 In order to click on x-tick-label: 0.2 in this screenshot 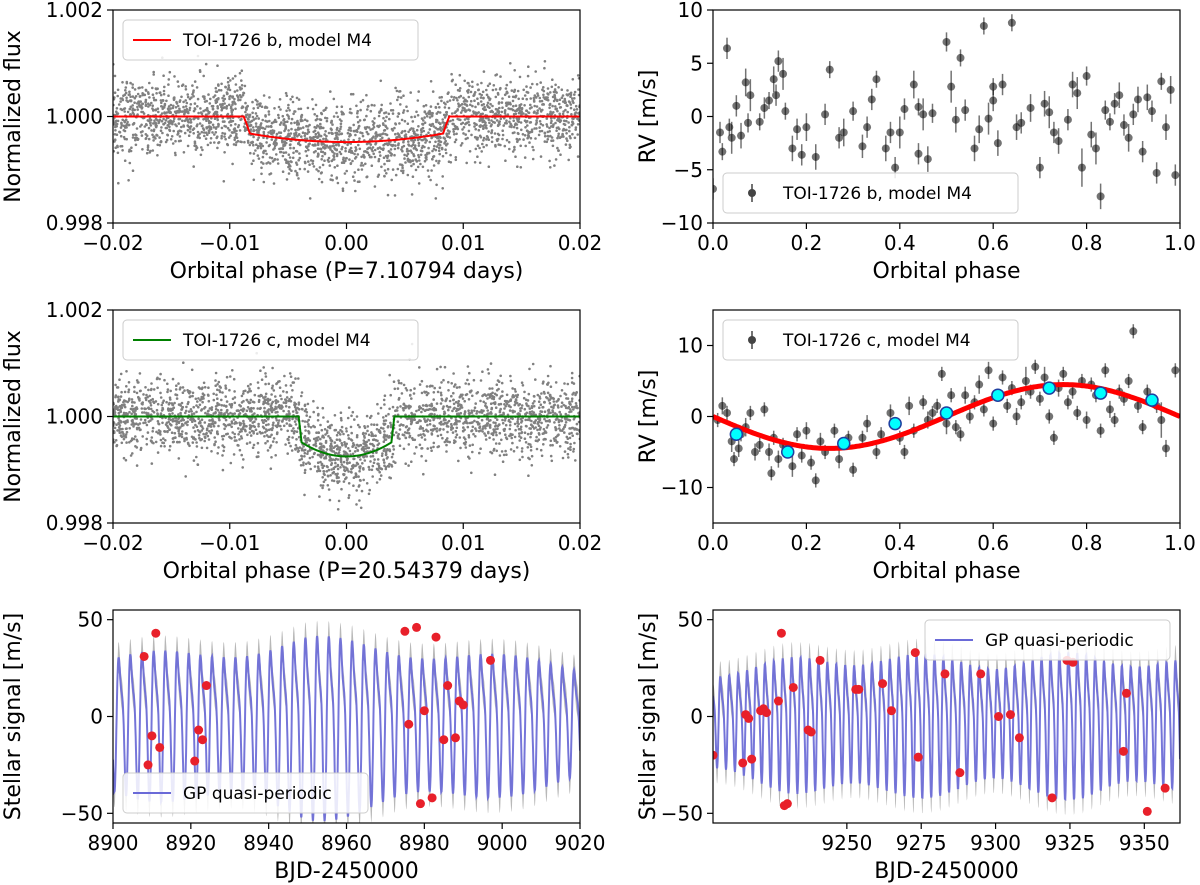, I will do `click(806, 243)`.